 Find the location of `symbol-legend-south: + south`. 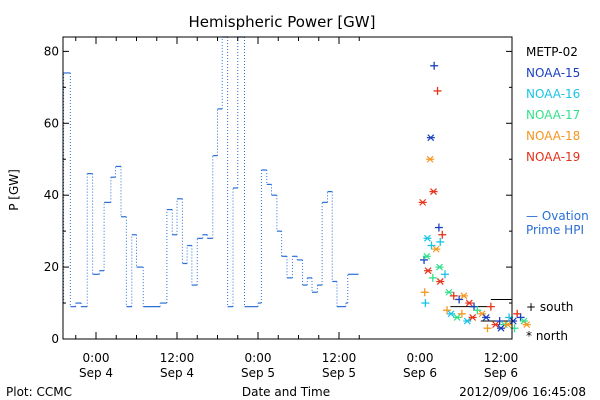

symbol-legend-south: + south is located at coordinates (549, 307).